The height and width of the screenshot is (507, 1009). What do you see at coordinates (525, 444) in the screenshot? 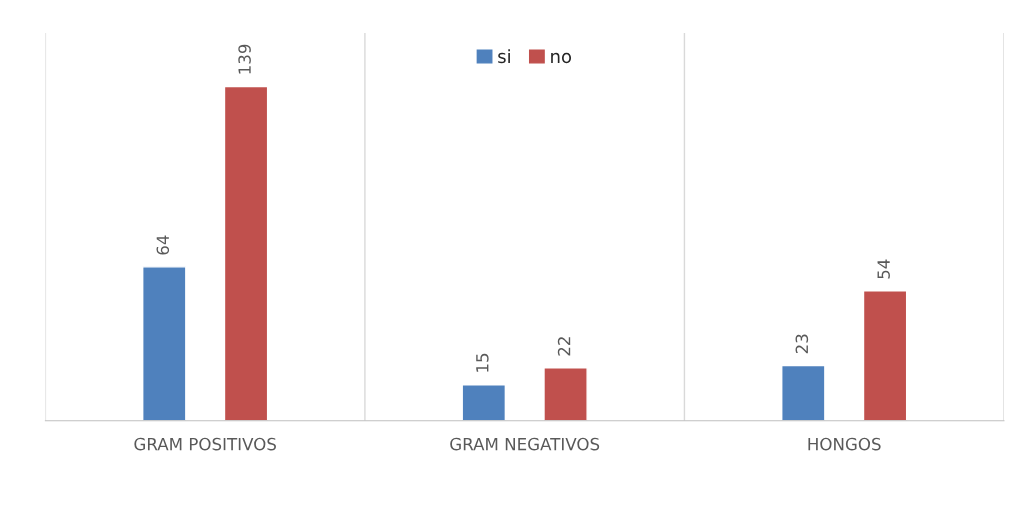
I see `x-tick-label: GRAM NEGATIVOS` at bounding box center [525, 444].